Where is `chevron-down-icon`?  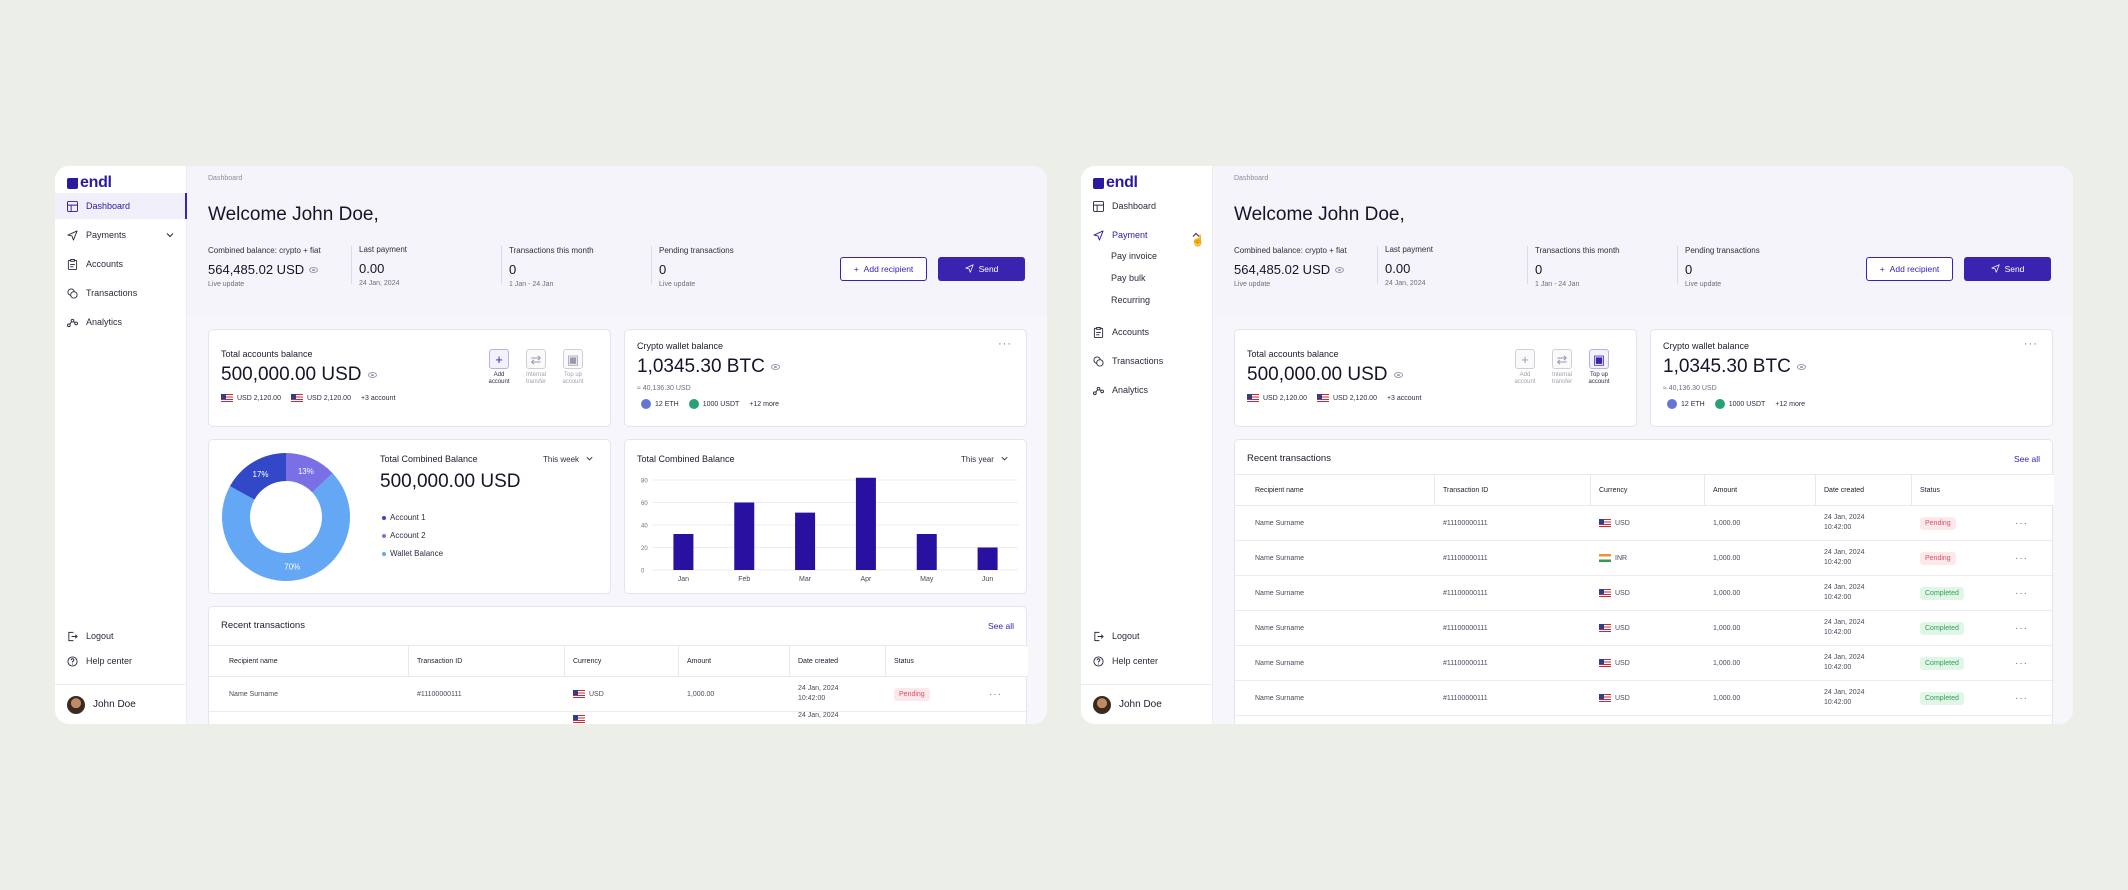 chevron-down-icon is located at coordinates (170, 235).